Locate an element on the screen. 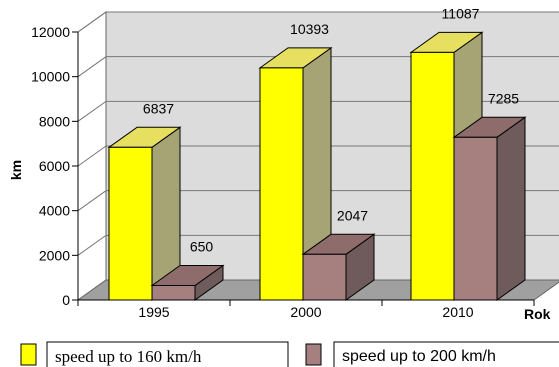  x-tick-label: 1995 is located at coordinates (153, 312).